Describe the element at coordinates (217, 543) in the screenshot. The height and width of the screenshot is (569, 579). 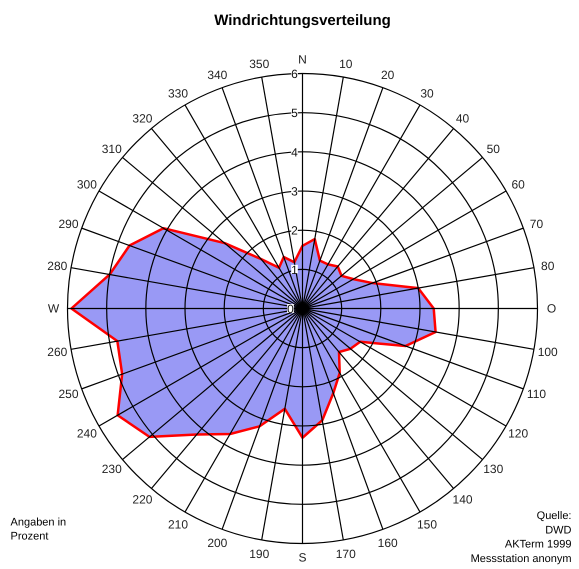
I see `spoke-label: 200` at that location.